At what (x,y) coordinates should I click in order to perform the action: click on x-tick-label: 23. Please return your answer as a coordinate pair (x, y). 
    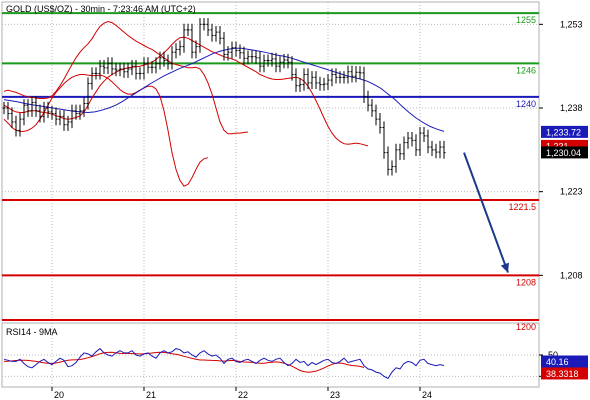
    Looking at the image, I should click on (335, 395).